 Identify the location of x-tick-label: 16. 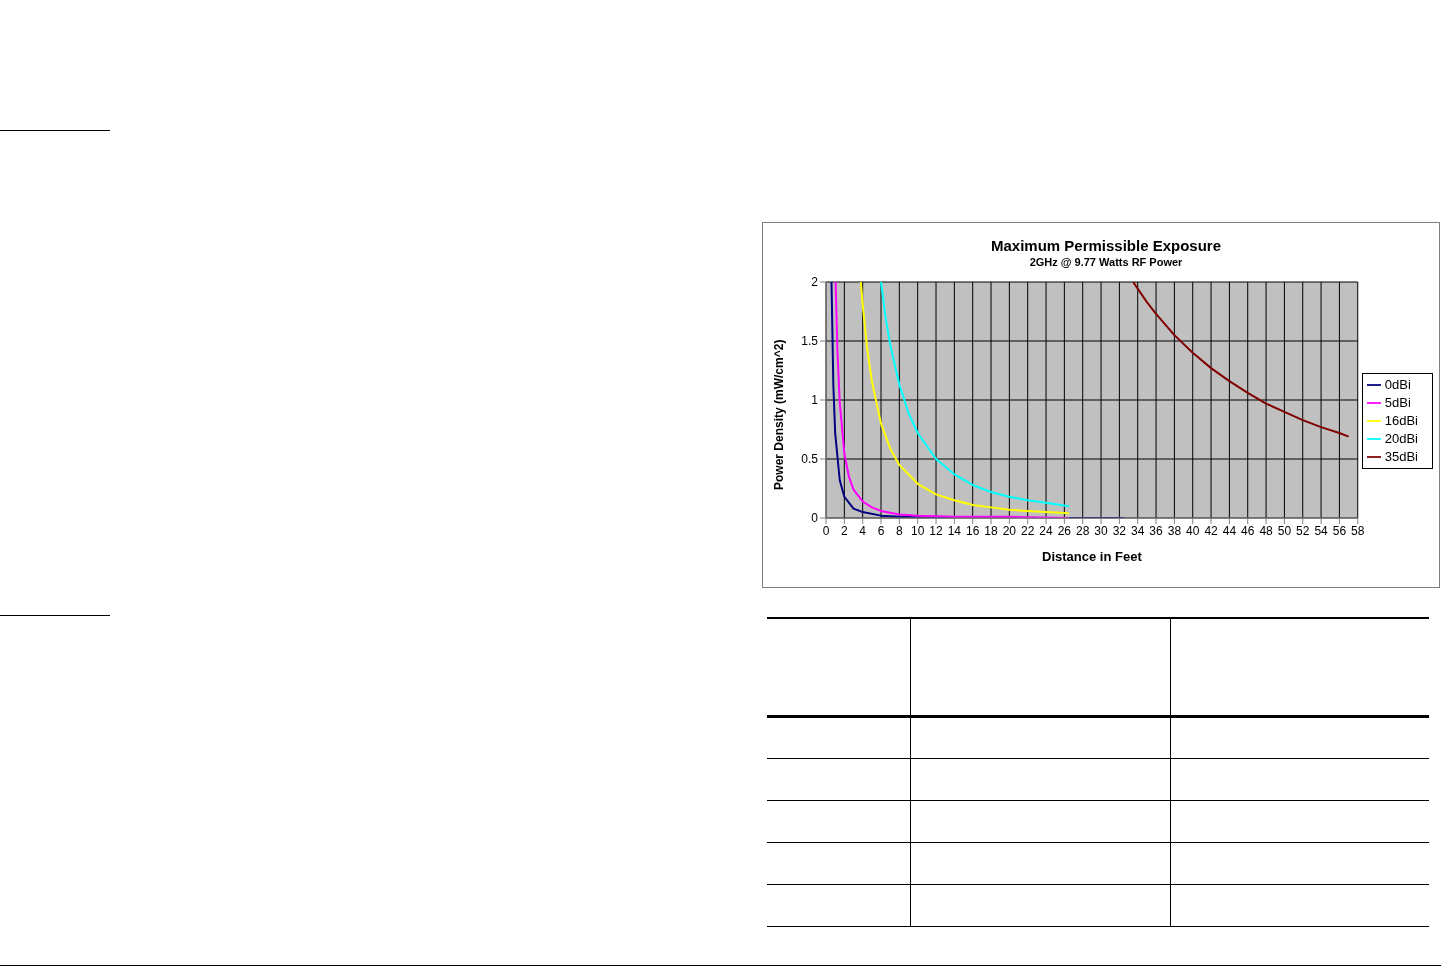
(973, 530).